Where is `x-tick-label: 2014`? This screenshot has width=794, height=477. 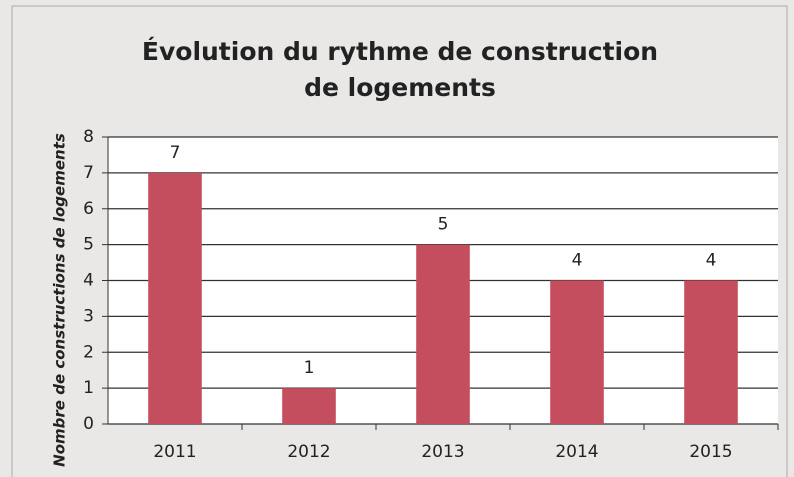 x-tick-label: 2014 is located at coordinates (576, 452).